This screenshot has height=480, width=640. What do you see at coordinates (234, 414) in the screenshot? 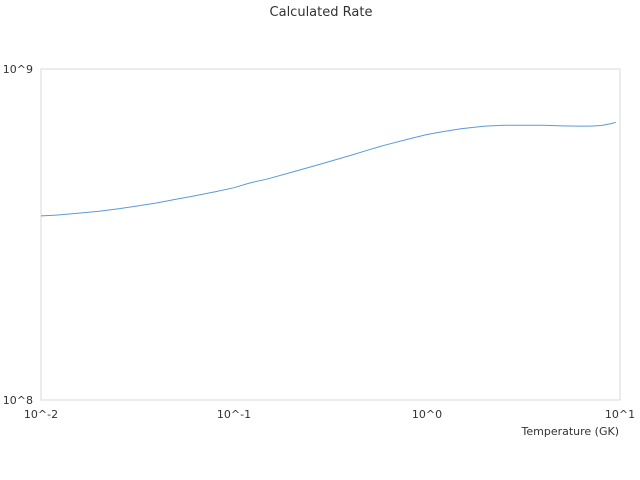
I see `x-tick-label: 10^-1` at bounding box center [234, 414].